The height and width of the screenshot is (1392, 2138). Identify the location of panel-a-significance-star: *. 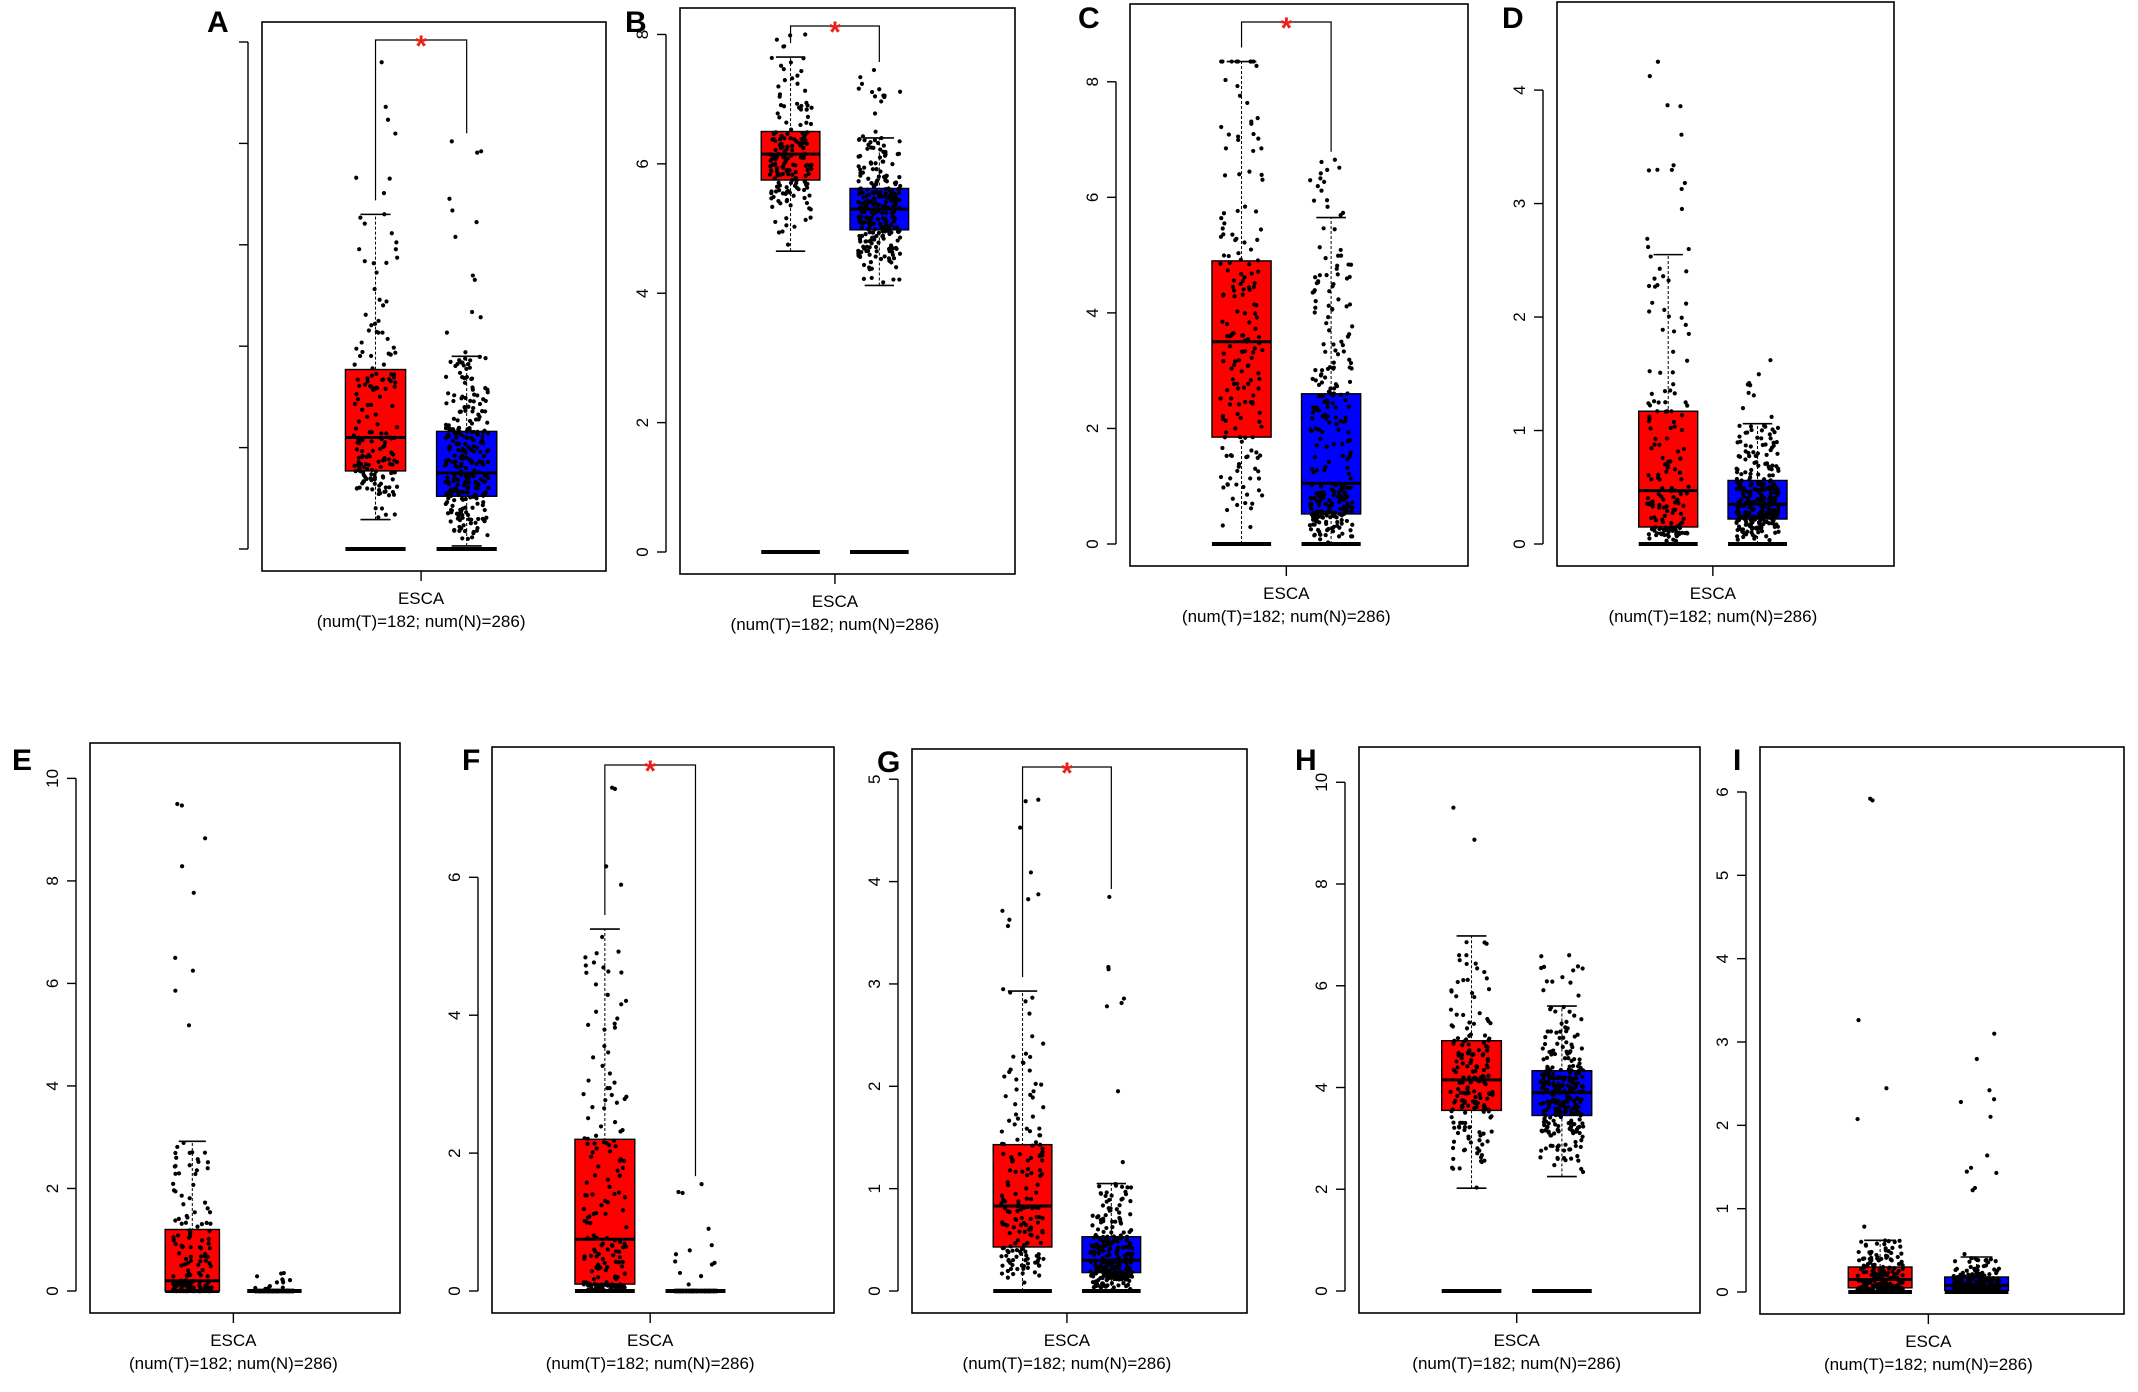
(421, 46).